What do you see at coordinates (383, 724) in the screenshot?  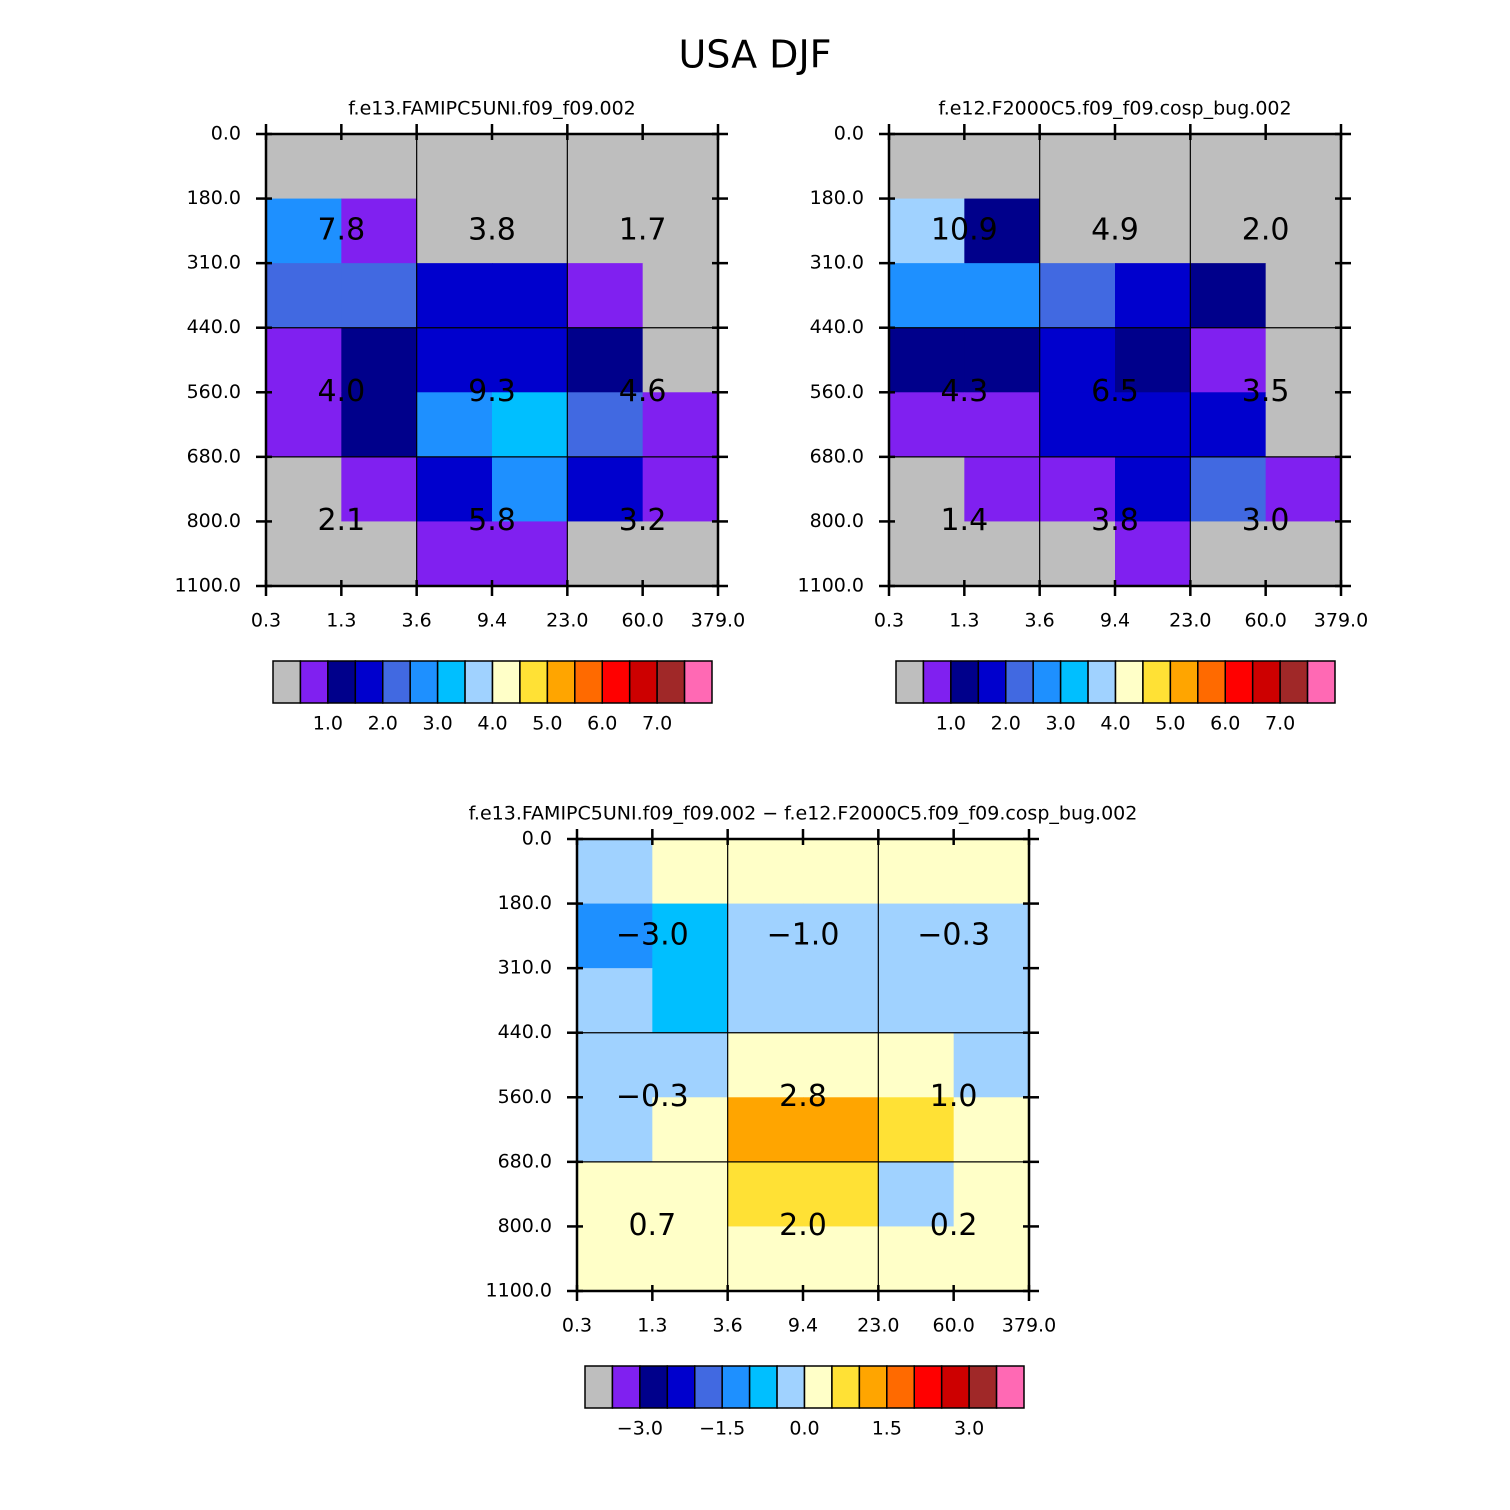 I see `colorbar-label: 2.0` at bounding box center [383, 724].